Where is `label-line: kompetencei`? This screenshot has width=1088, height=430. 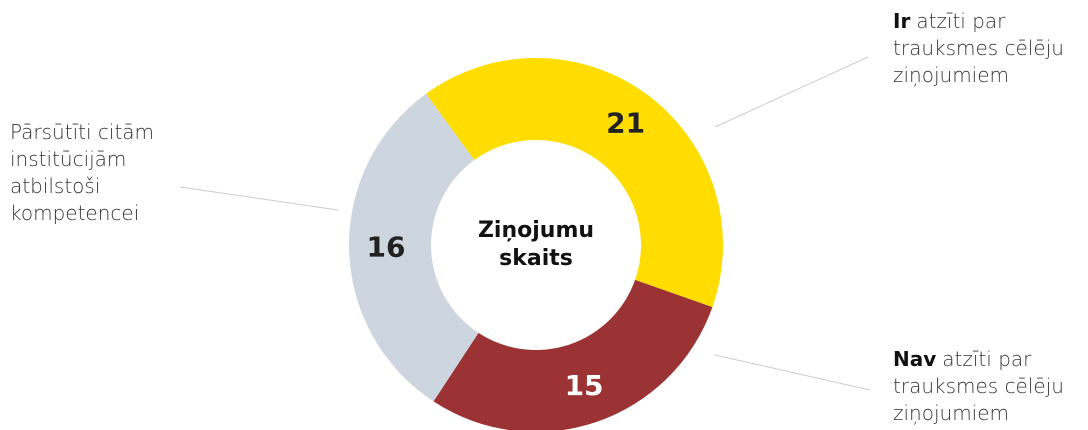 label-line: kompetencei is located at coordinates (74, 213).